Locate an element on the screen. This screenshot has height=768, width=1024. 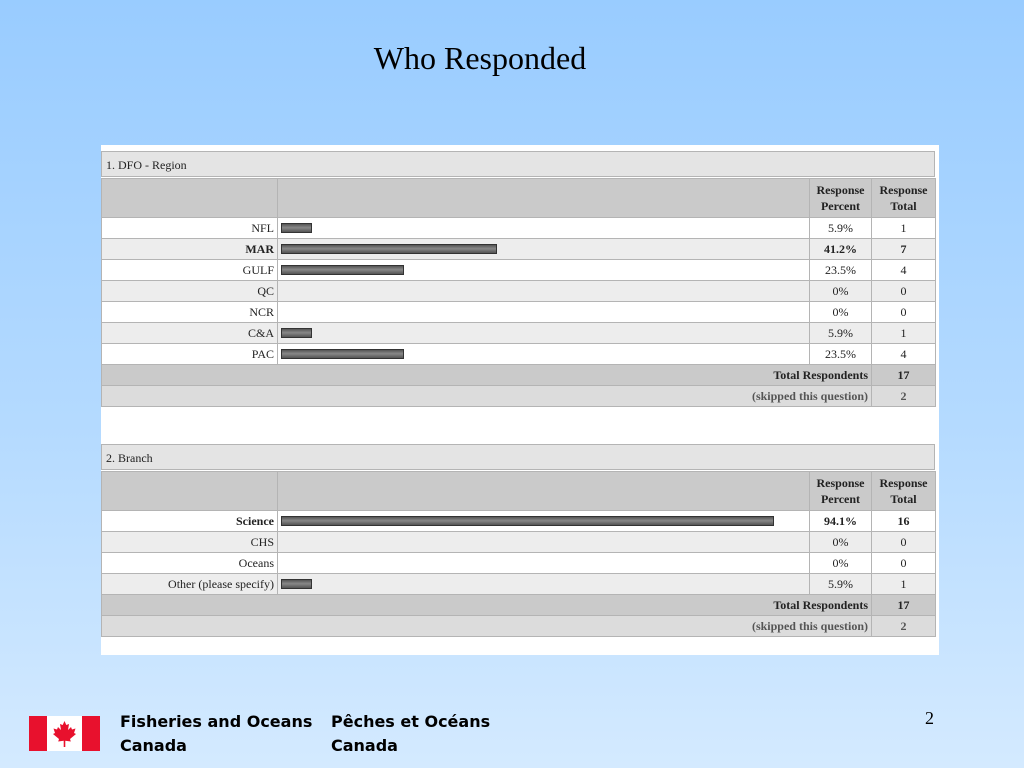
answer-label: Science is located at coordinates (189, 521).